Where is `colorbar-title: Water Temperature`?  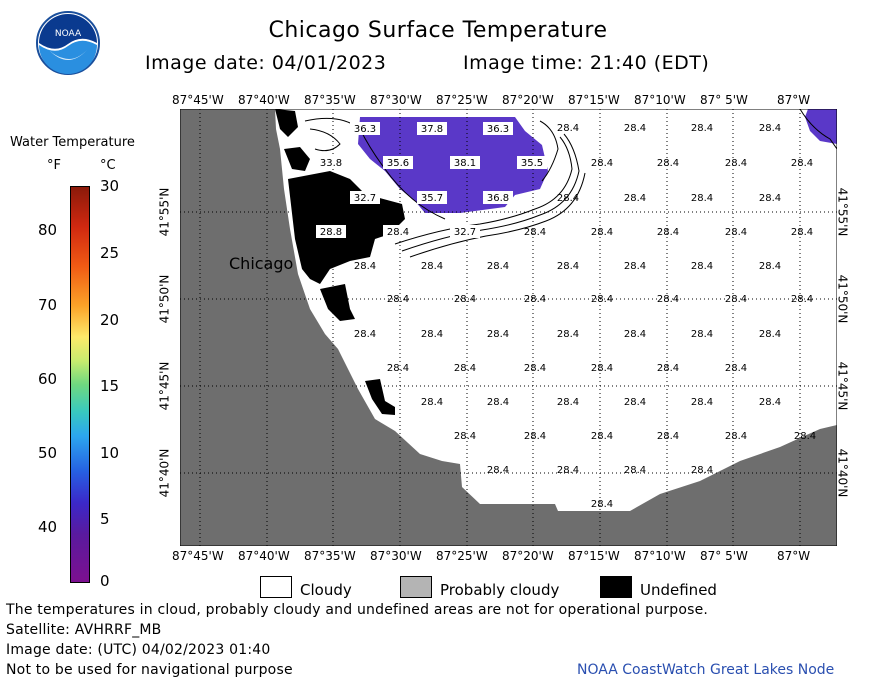 colorbar-title: Water Temperature is located at coordinates (72, 142).